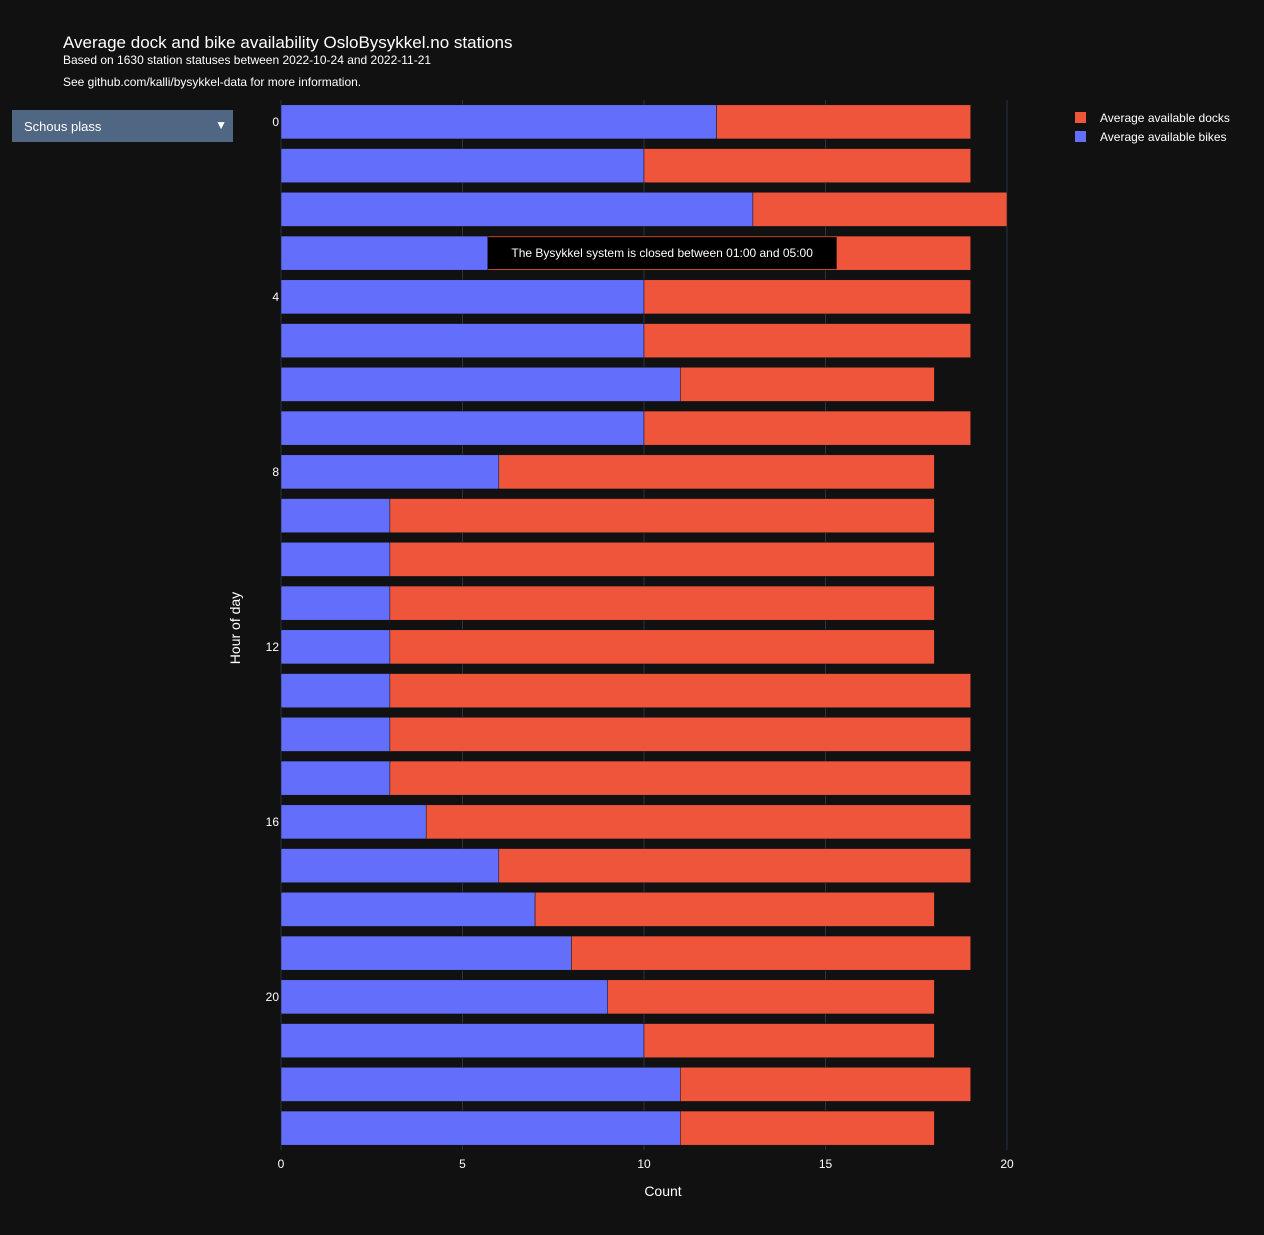 This screenshot has width=1264, height=1235. Describe the element at coordinates (662, 1191) in the screenshot. I see `x-axis-title: Count` at that location.